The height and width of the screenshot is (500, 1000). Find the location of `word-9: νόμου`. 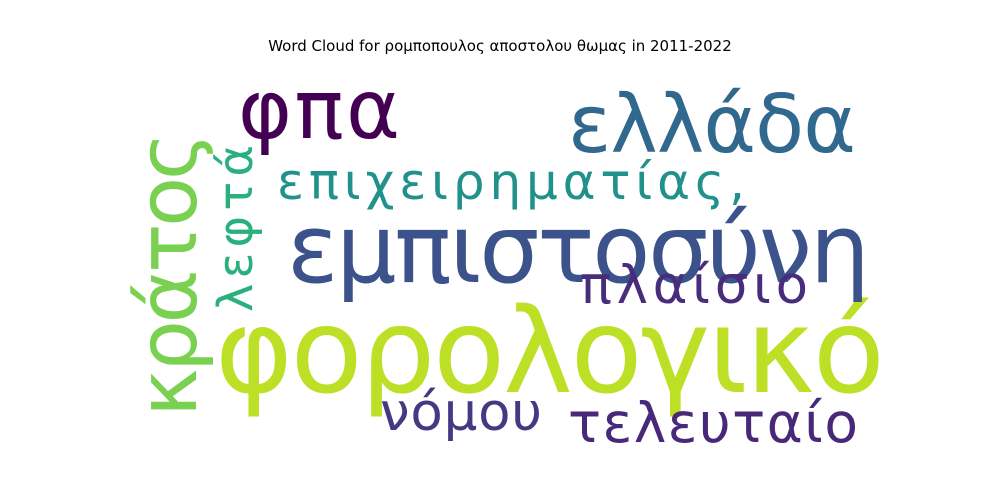

word-9: νόμου is located at coordinates (461, 412).